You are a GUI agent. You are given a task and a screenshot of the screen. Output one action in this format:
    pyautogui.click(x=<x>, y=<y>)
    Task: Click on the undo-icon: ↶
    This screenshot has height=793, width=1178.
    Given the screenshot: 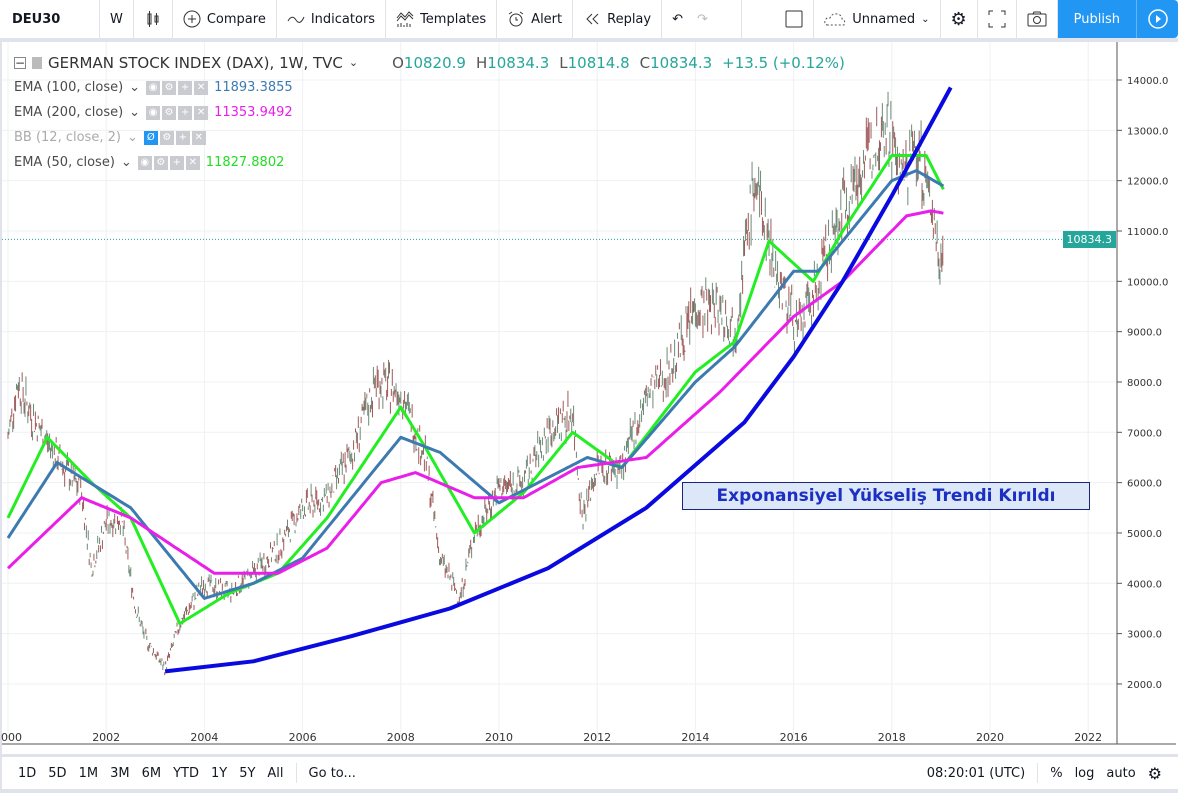 What is the action you would take?
    pyautogui.click(x=678, y=19)
    